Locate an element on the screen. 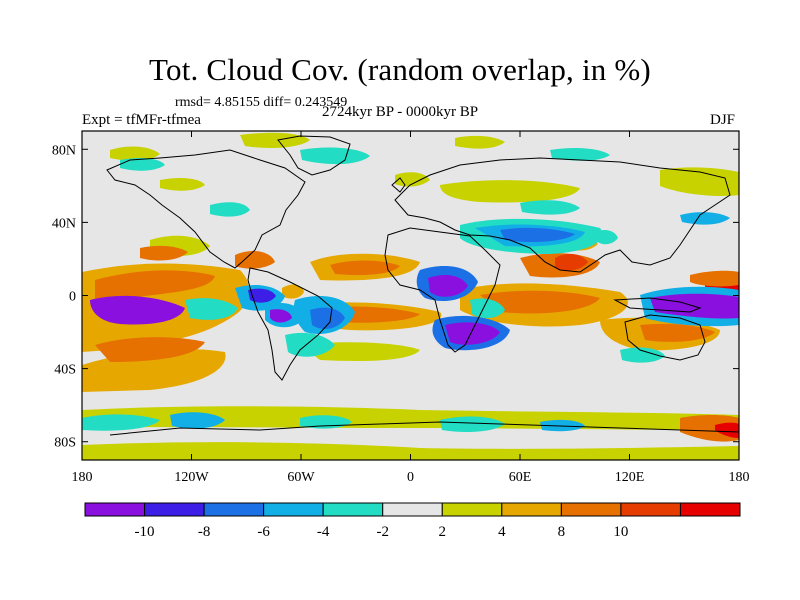 This screenshot has height=600, width=800. x-tick-label: 0 is located at coordinates (410, 477).